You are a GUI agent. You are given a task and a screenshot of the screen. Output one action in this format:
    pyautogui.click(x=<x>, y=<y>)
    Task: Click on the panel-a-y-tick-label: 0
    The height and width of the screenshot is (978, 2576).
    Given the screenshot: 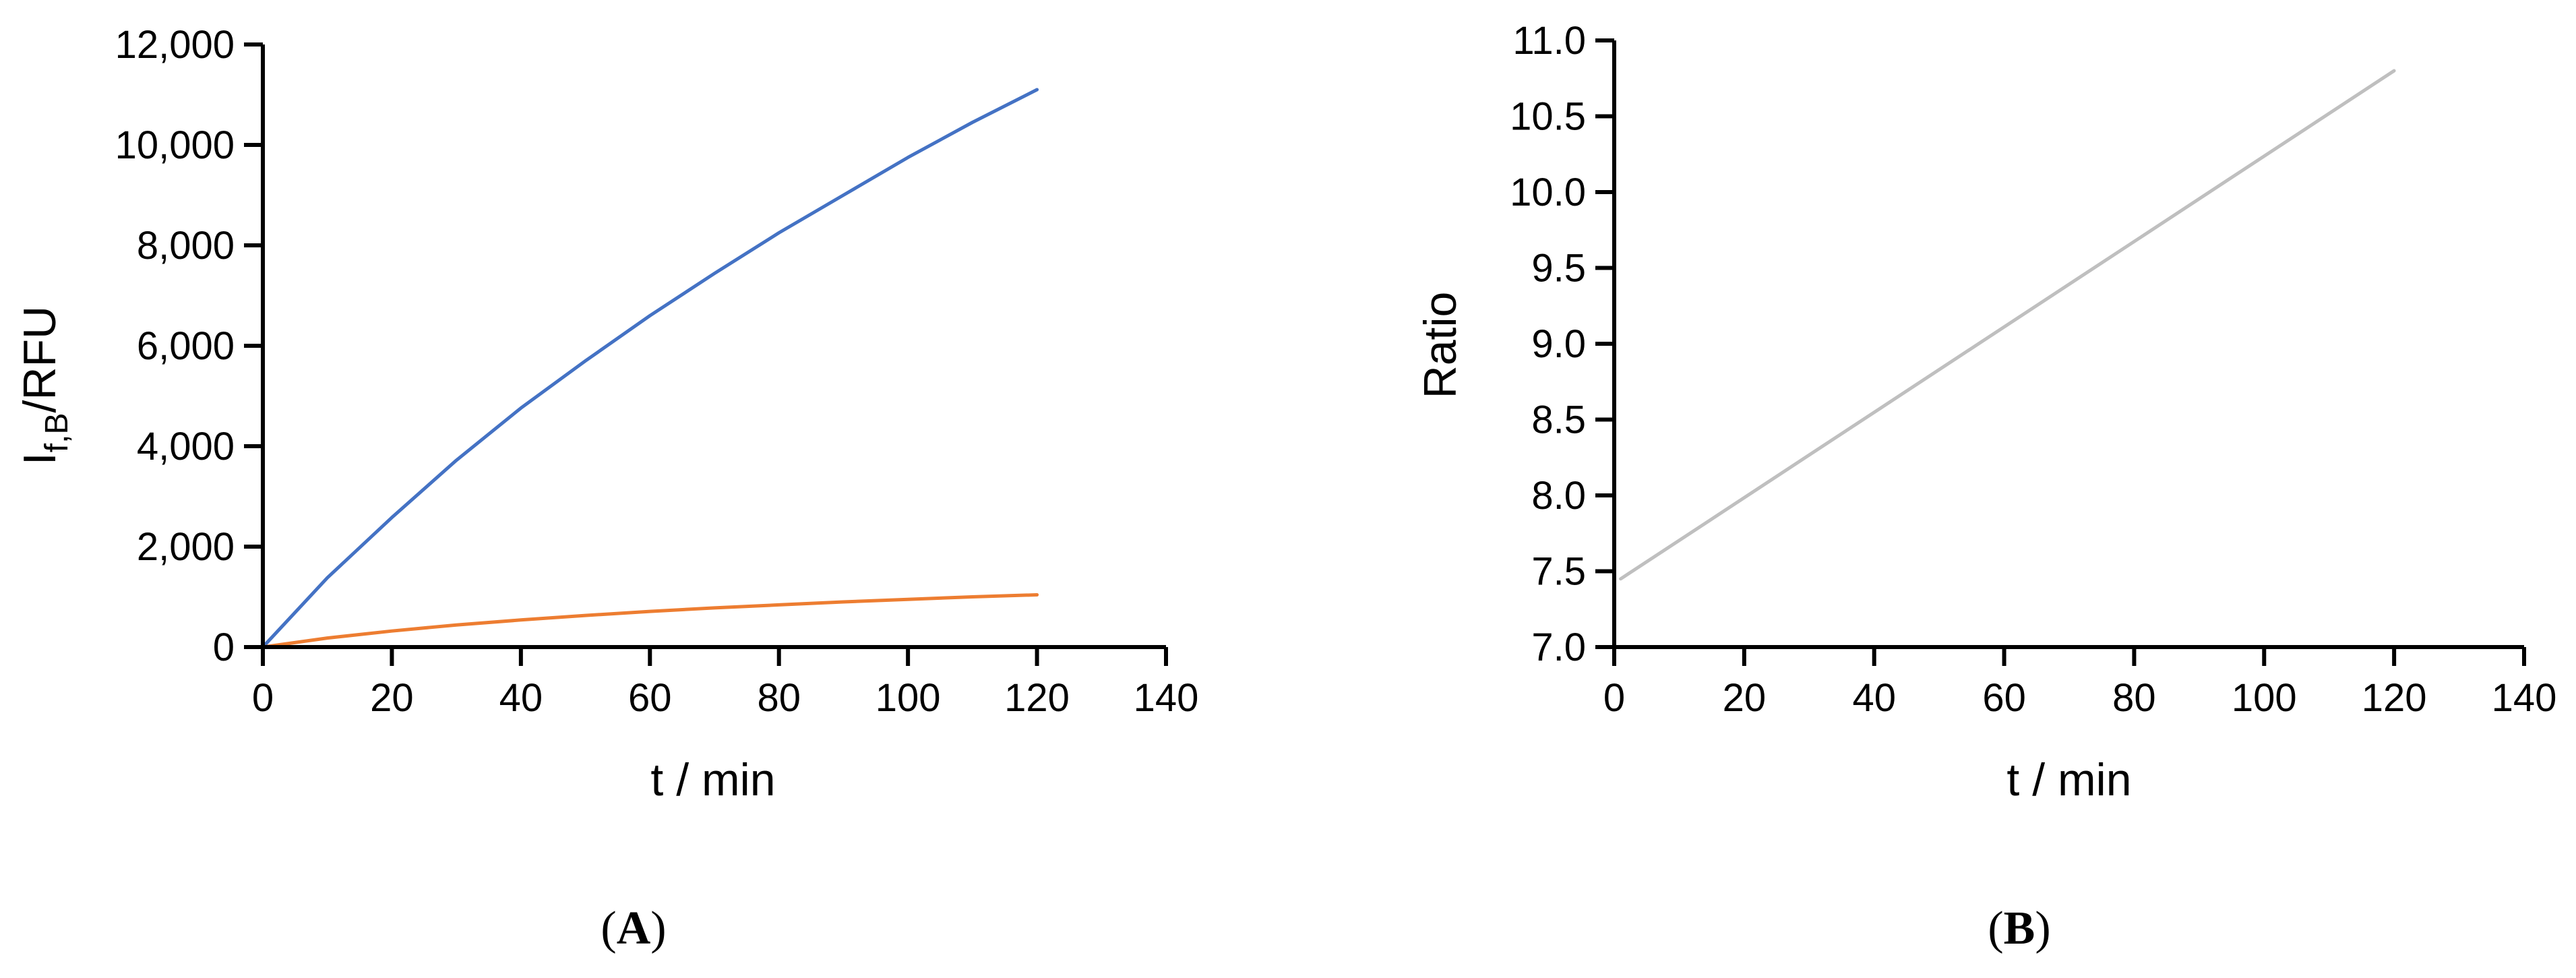 What is the action you would take?
    pyautogui.click(x=224, y=647)
    